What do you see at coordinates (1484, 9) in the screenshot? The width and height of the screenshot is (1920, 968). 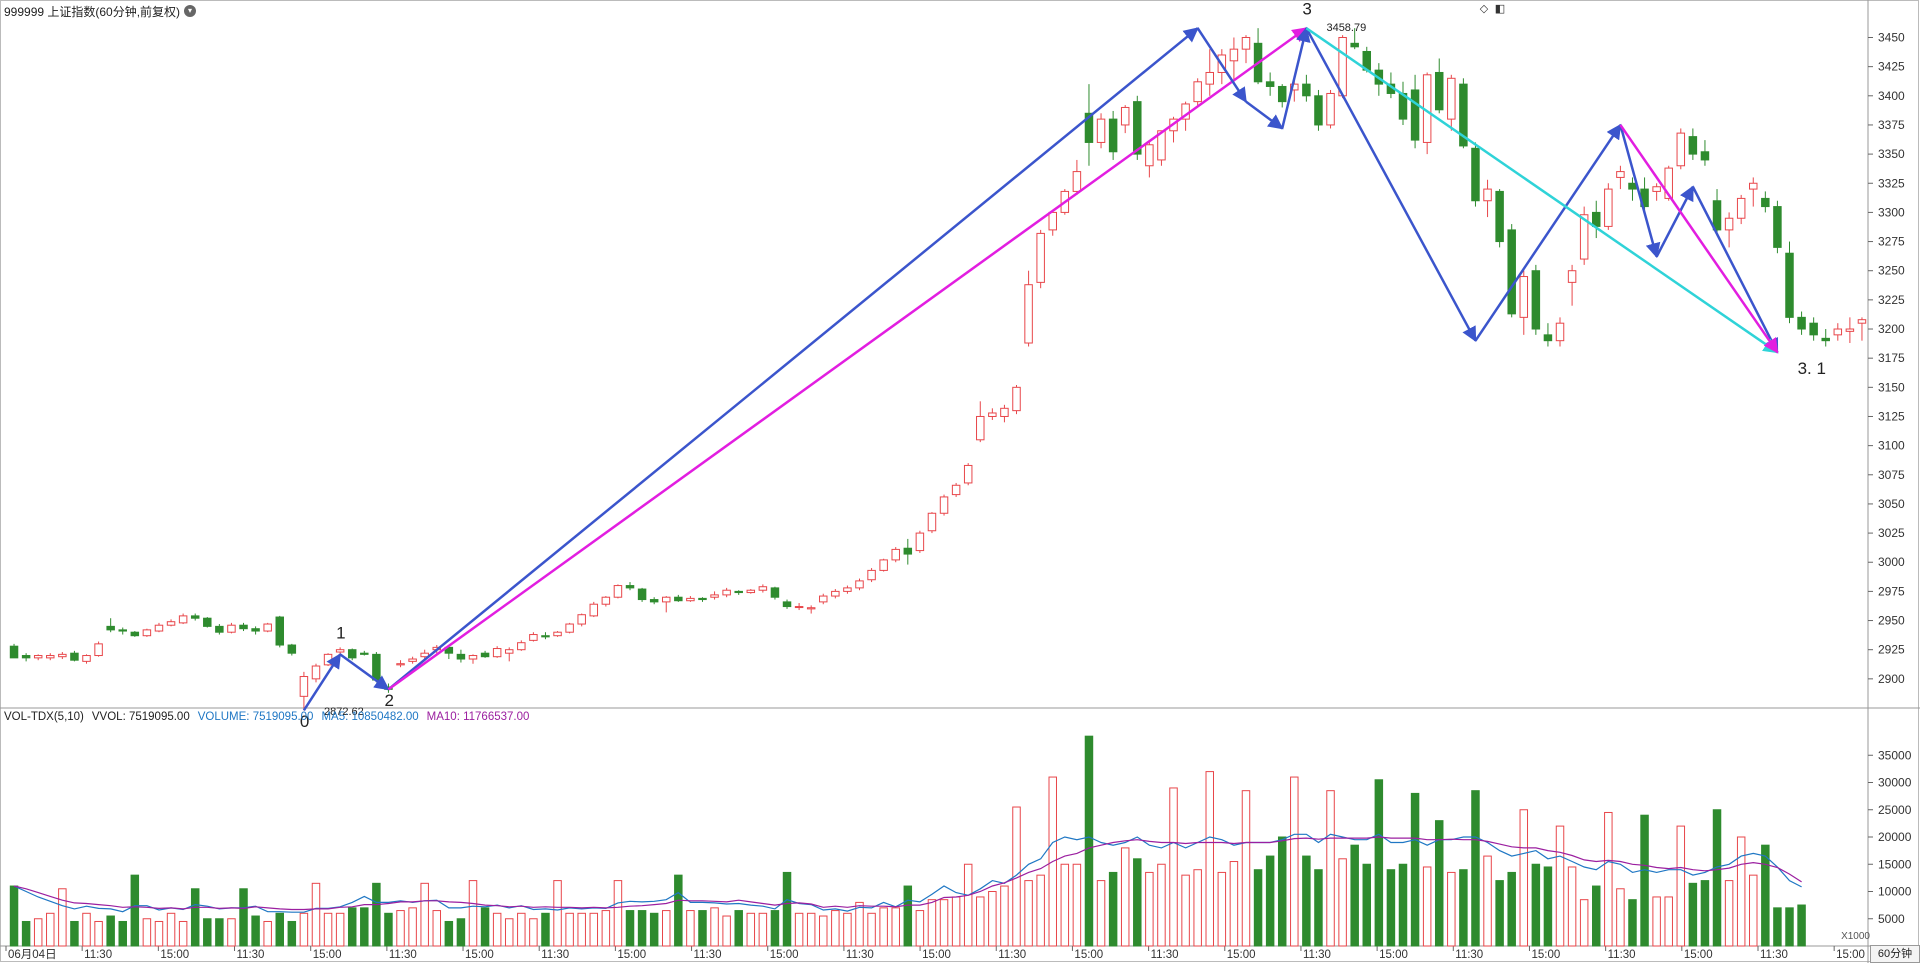 I see `diamond-icon: ◇` at bounding box center [1484, 9].